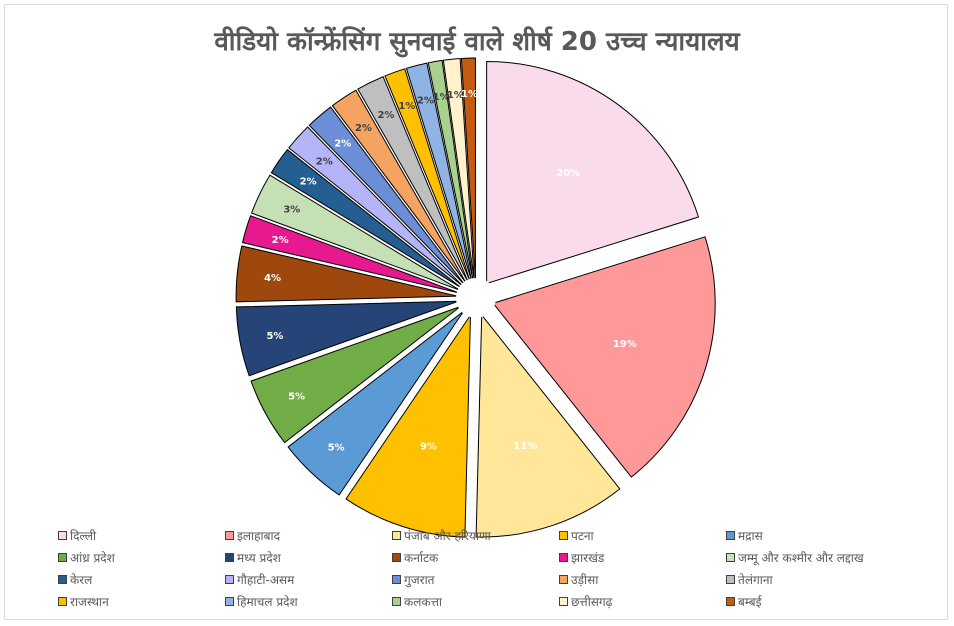 The width and height of the screenshot is (954, 626). What do you see at coordinates (291, 210) in the screenshot?
I see `slice-data-label: 3%` at bounding box center [291, 210].